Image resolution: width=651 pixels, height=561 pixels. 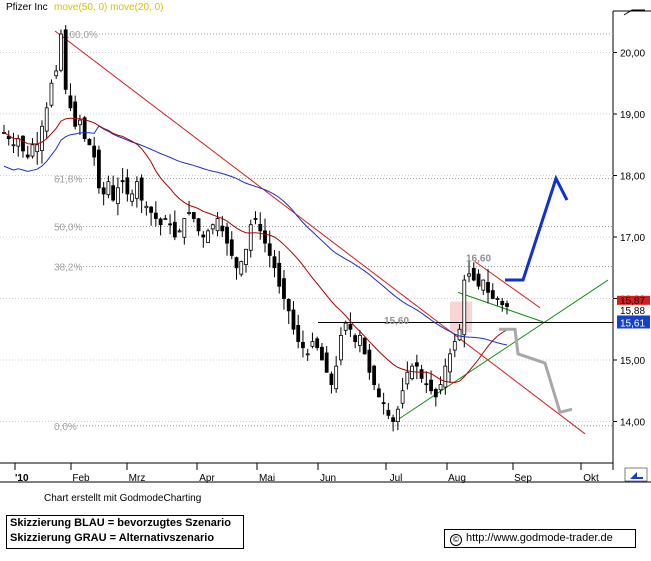 I want to click on y-tick-label: 18,00, so click(x=632, y=177).